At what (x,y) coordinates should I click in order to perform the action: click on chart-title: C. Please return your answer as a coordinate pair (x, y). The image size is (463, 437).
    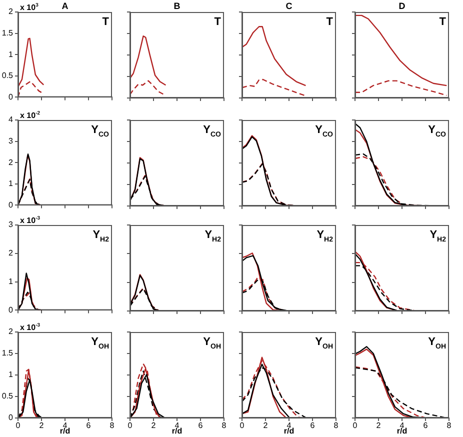
    Looking at the image, I should click on (289, 6).